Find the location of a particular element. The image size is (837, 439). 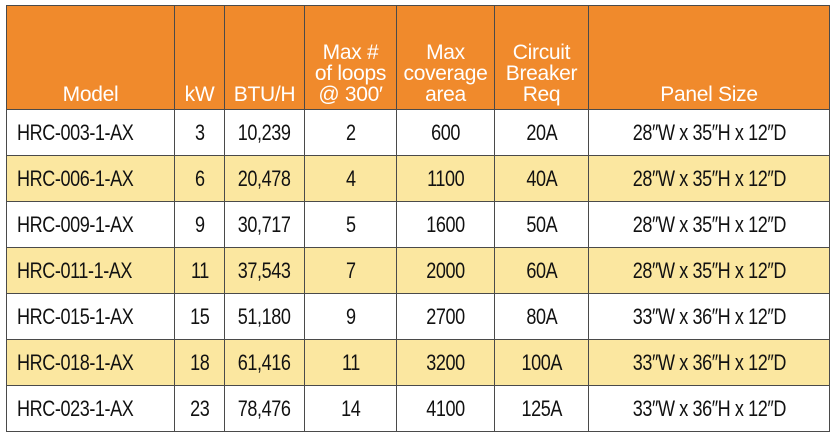

cell-kw: 6 is located at coordinates (199, 178).